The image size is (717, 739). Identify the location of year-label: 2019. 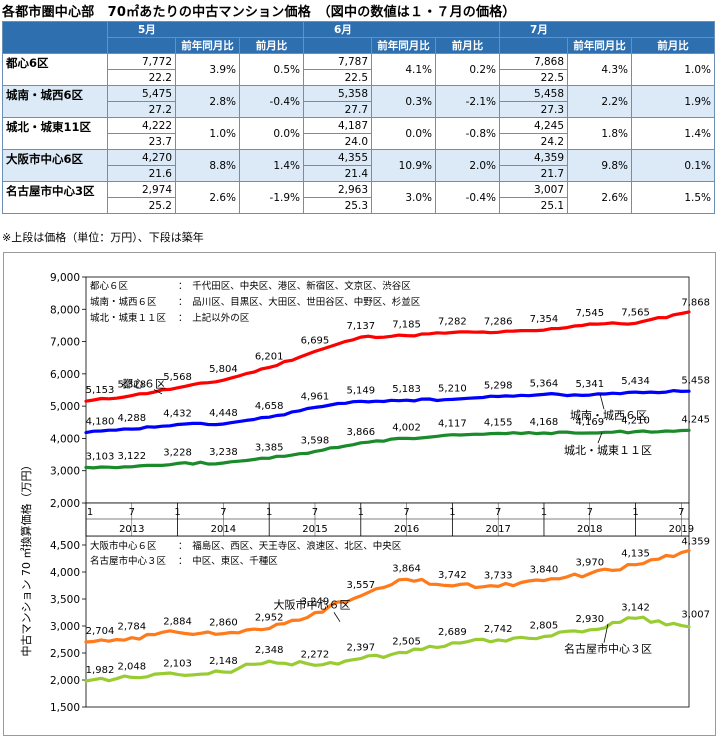
(681, 529).